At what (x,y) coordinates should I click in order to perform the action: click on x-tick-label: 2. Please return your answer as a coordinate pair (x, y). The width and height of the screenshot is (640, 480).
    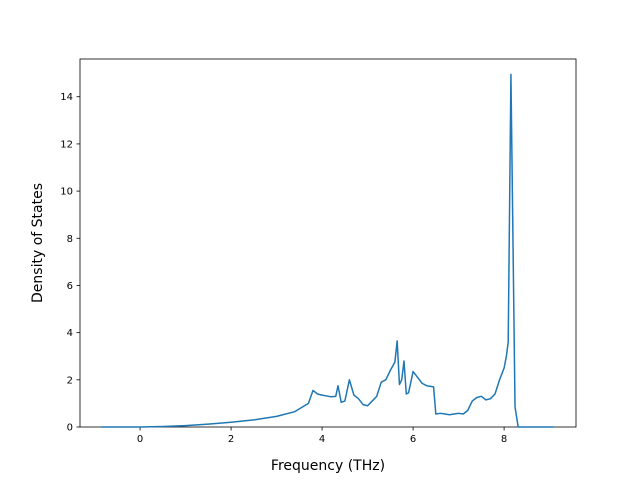
    Looking at the image, I should click on (231, 439).